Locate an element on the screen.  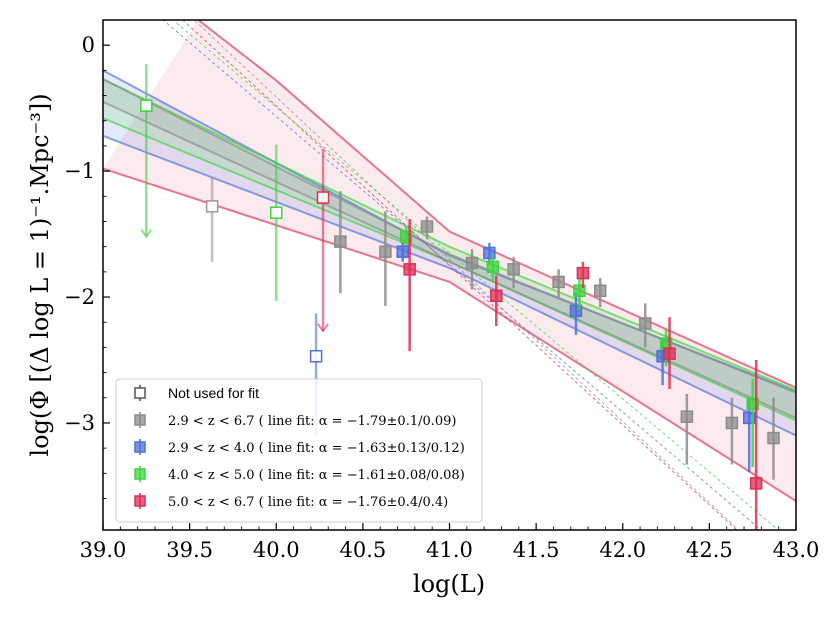
y-tick-label: −1 is located at coordinates (79, 171).